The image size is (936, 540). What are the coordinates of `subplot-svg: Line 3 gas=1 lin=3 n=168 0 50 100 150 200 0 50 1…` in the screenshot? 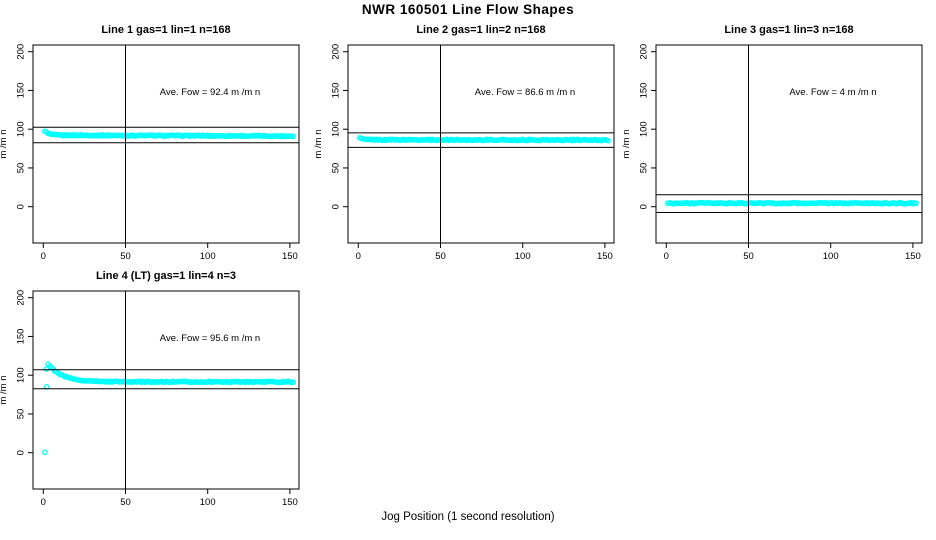 It's located at (772, 143).